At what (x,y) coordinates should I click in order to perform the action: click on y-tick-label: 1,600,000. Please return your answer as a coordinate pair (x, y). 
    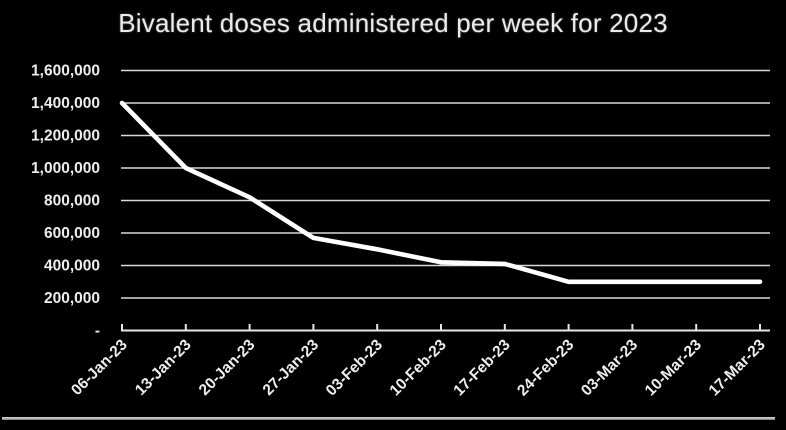
    Looking at the image, I should click on (65, 71).